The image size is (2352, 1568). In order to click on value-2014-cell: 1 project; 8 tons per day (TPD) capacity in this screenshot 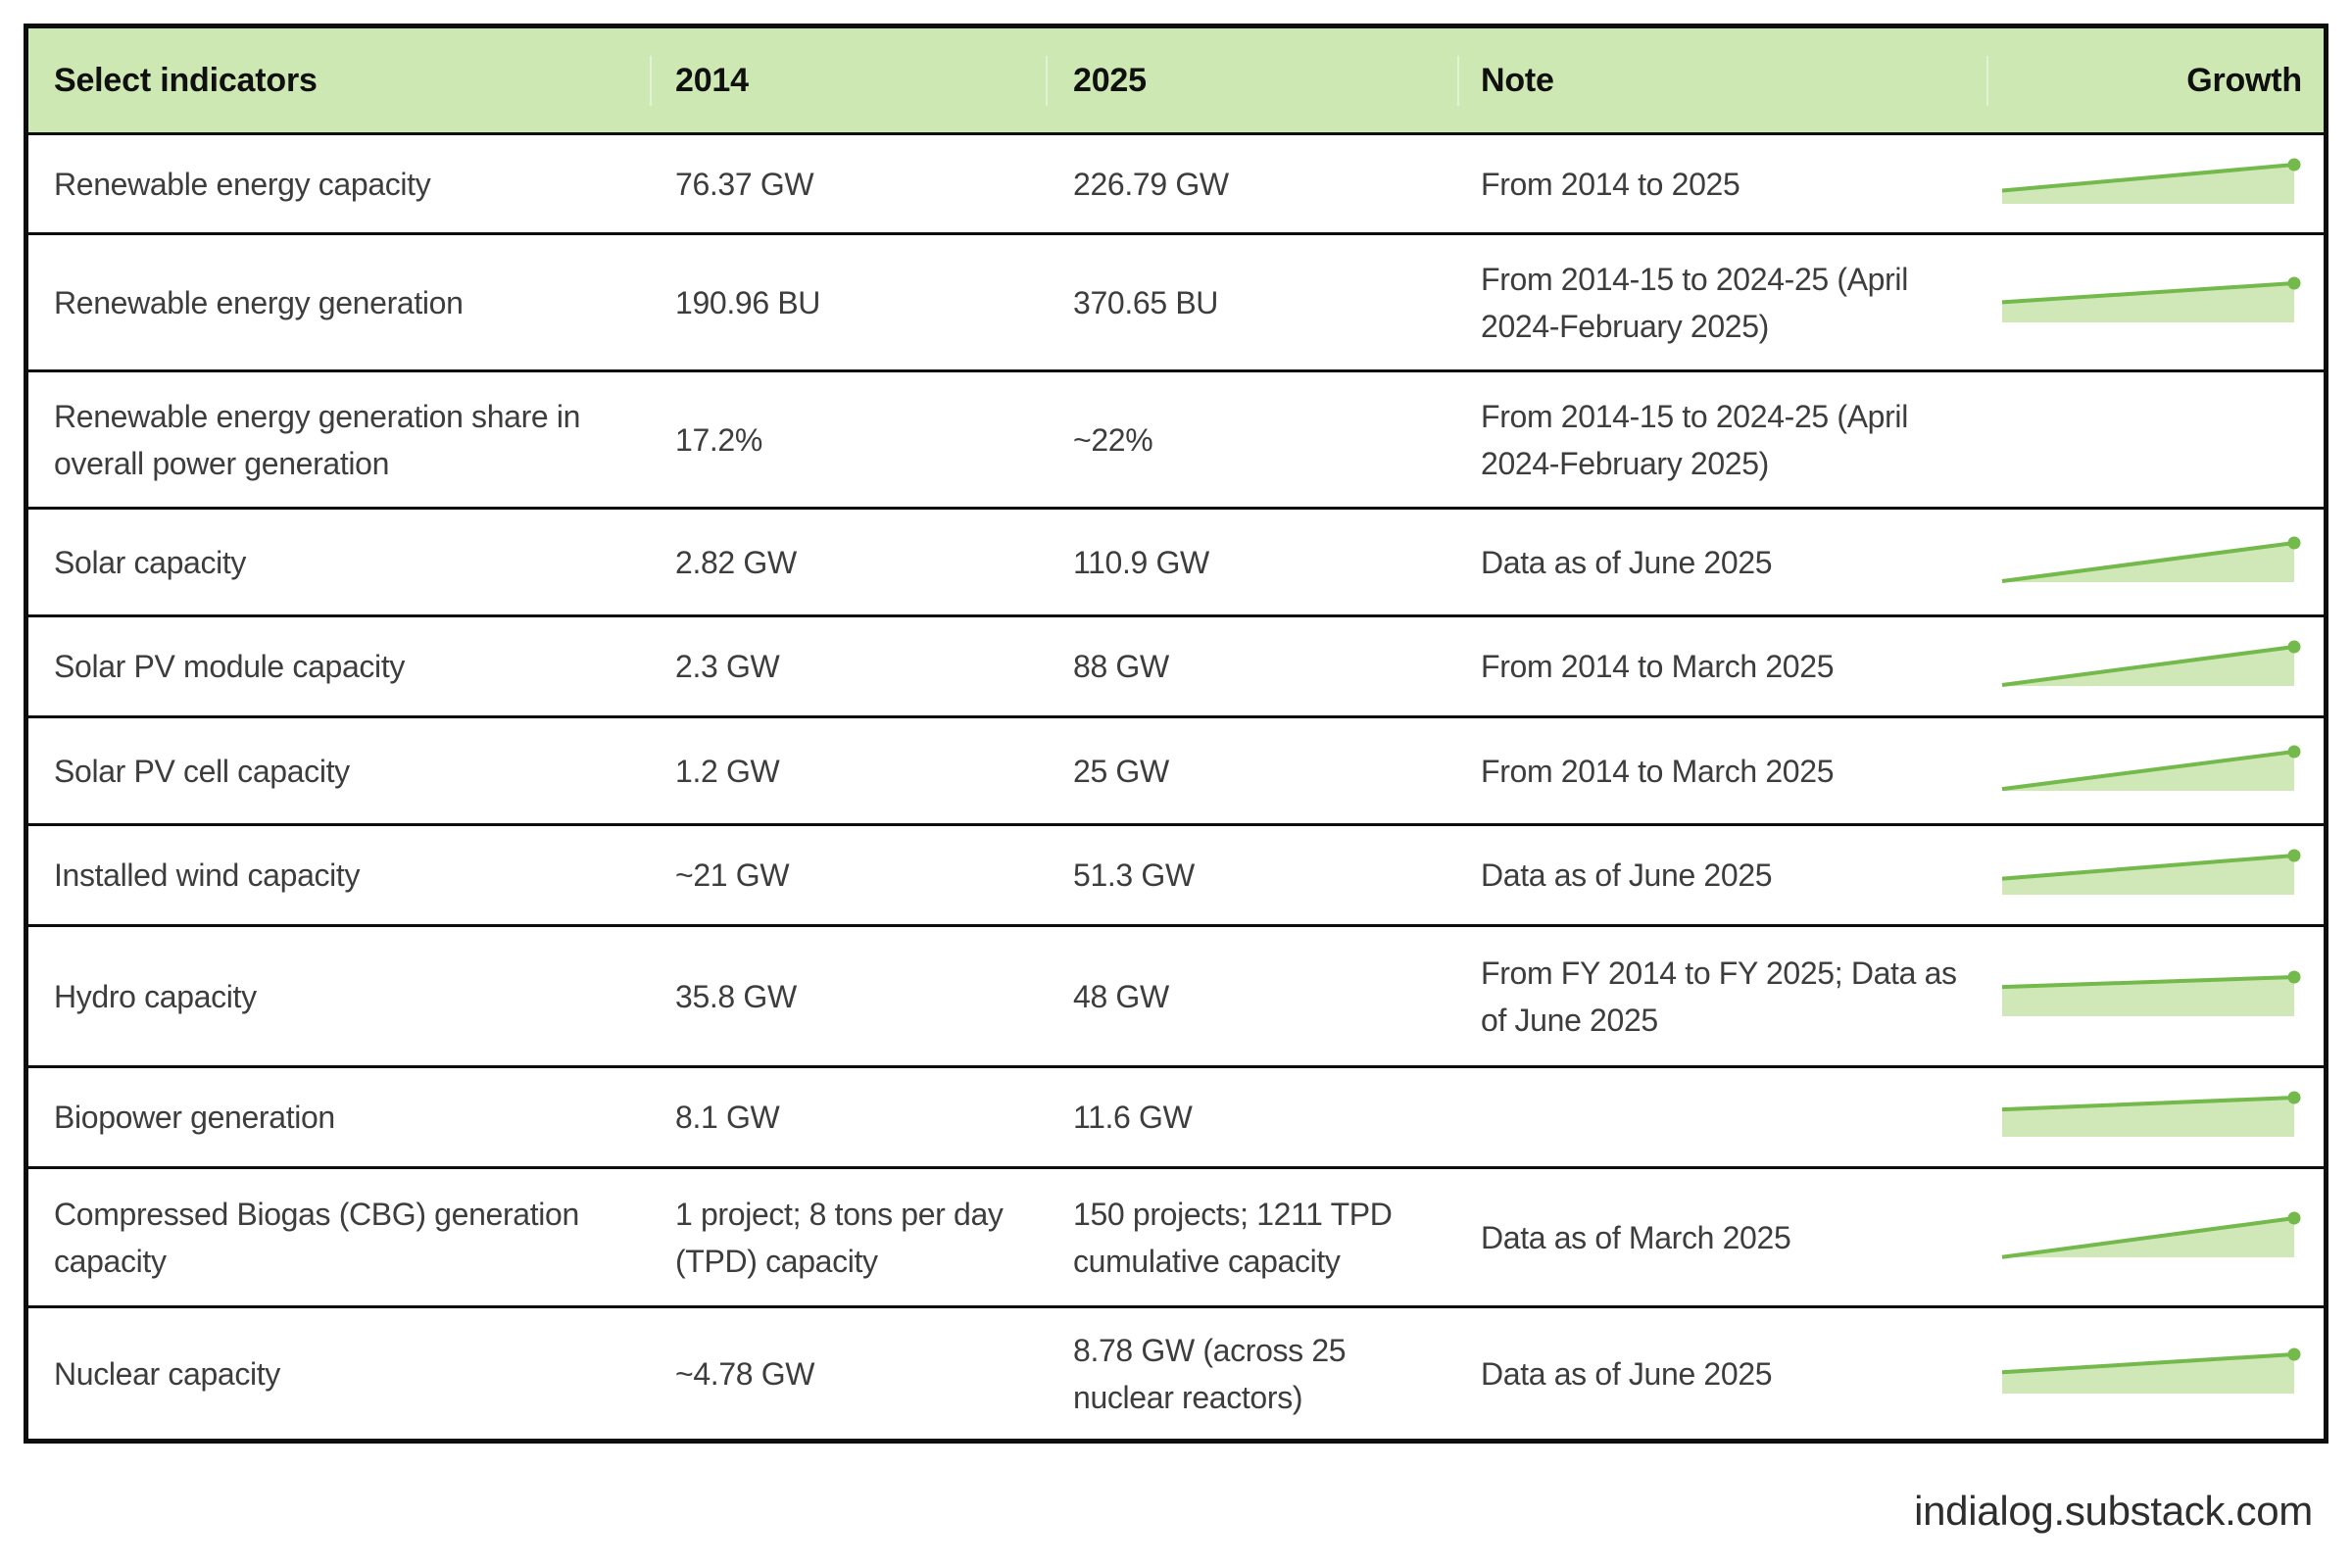, I will do `click(839, 1237)`.